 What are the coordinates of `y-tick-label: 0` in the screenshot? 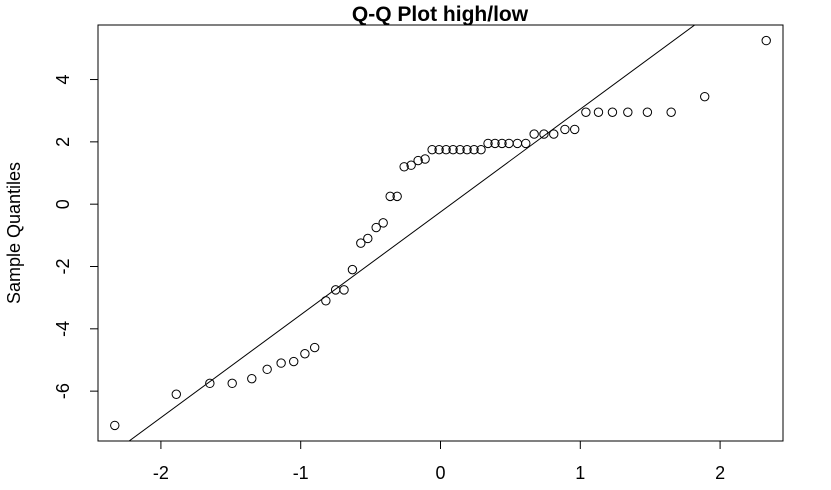 It's located at (63, 204).